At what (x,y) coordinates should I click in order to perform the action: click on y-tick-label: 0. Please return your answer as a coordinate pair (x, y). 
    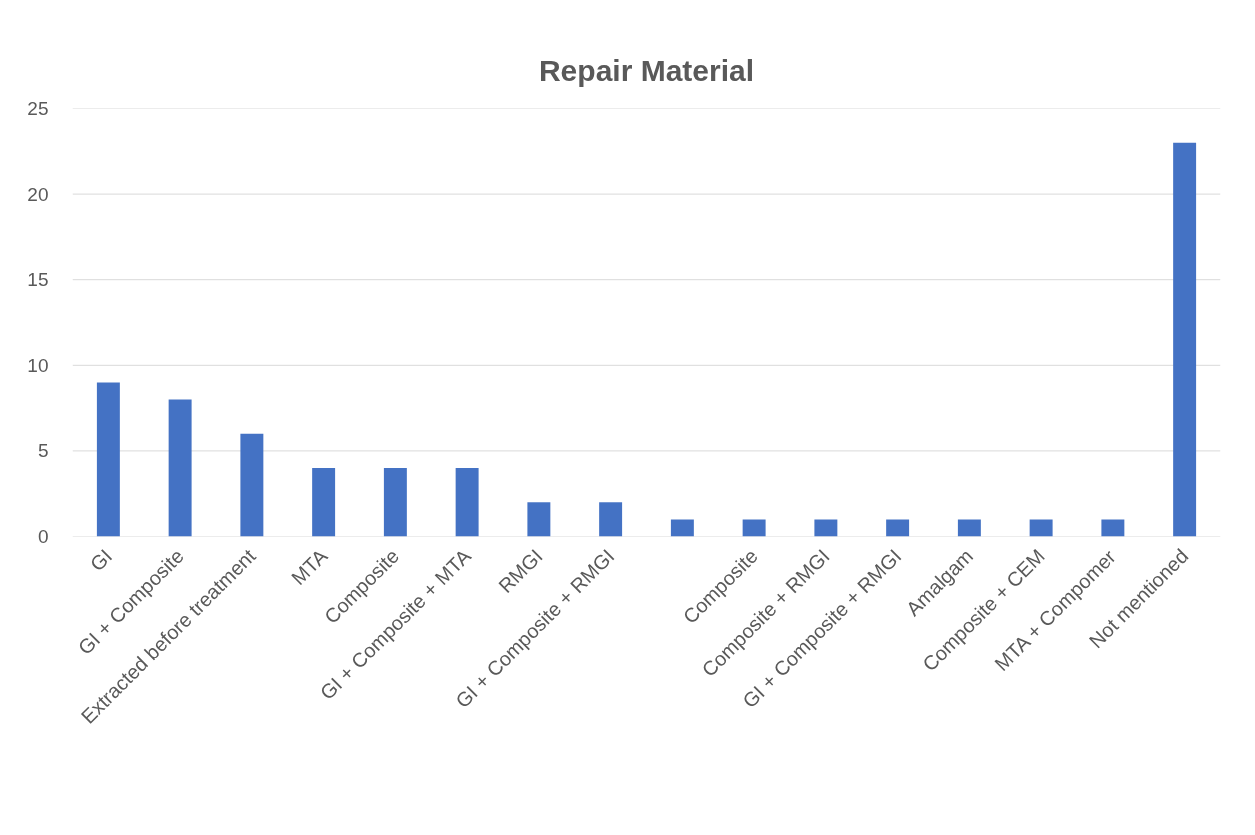
    Looking at the image, I should click on (43, 536).